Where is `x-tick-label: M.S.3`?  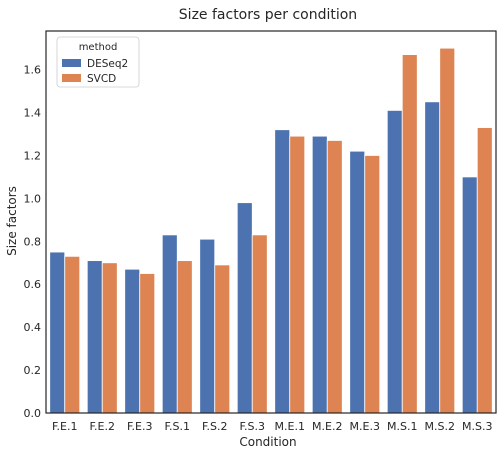
x-tick-label: M.S.3 is located at coordinates (477, 426).